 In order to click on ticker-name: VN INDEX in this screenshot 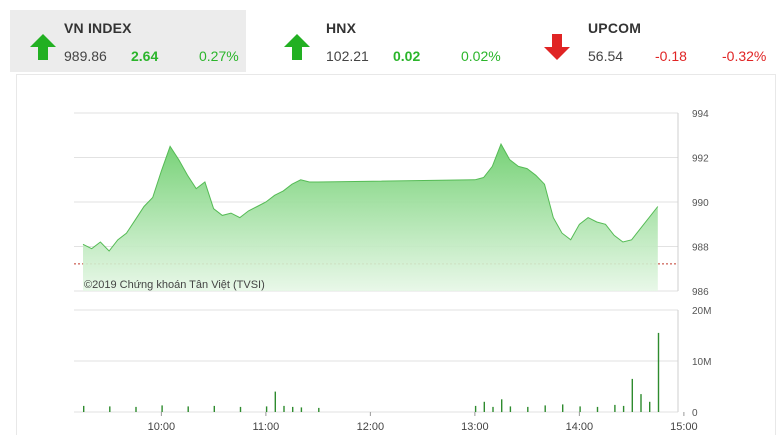, I will do `click(98, 28)`.